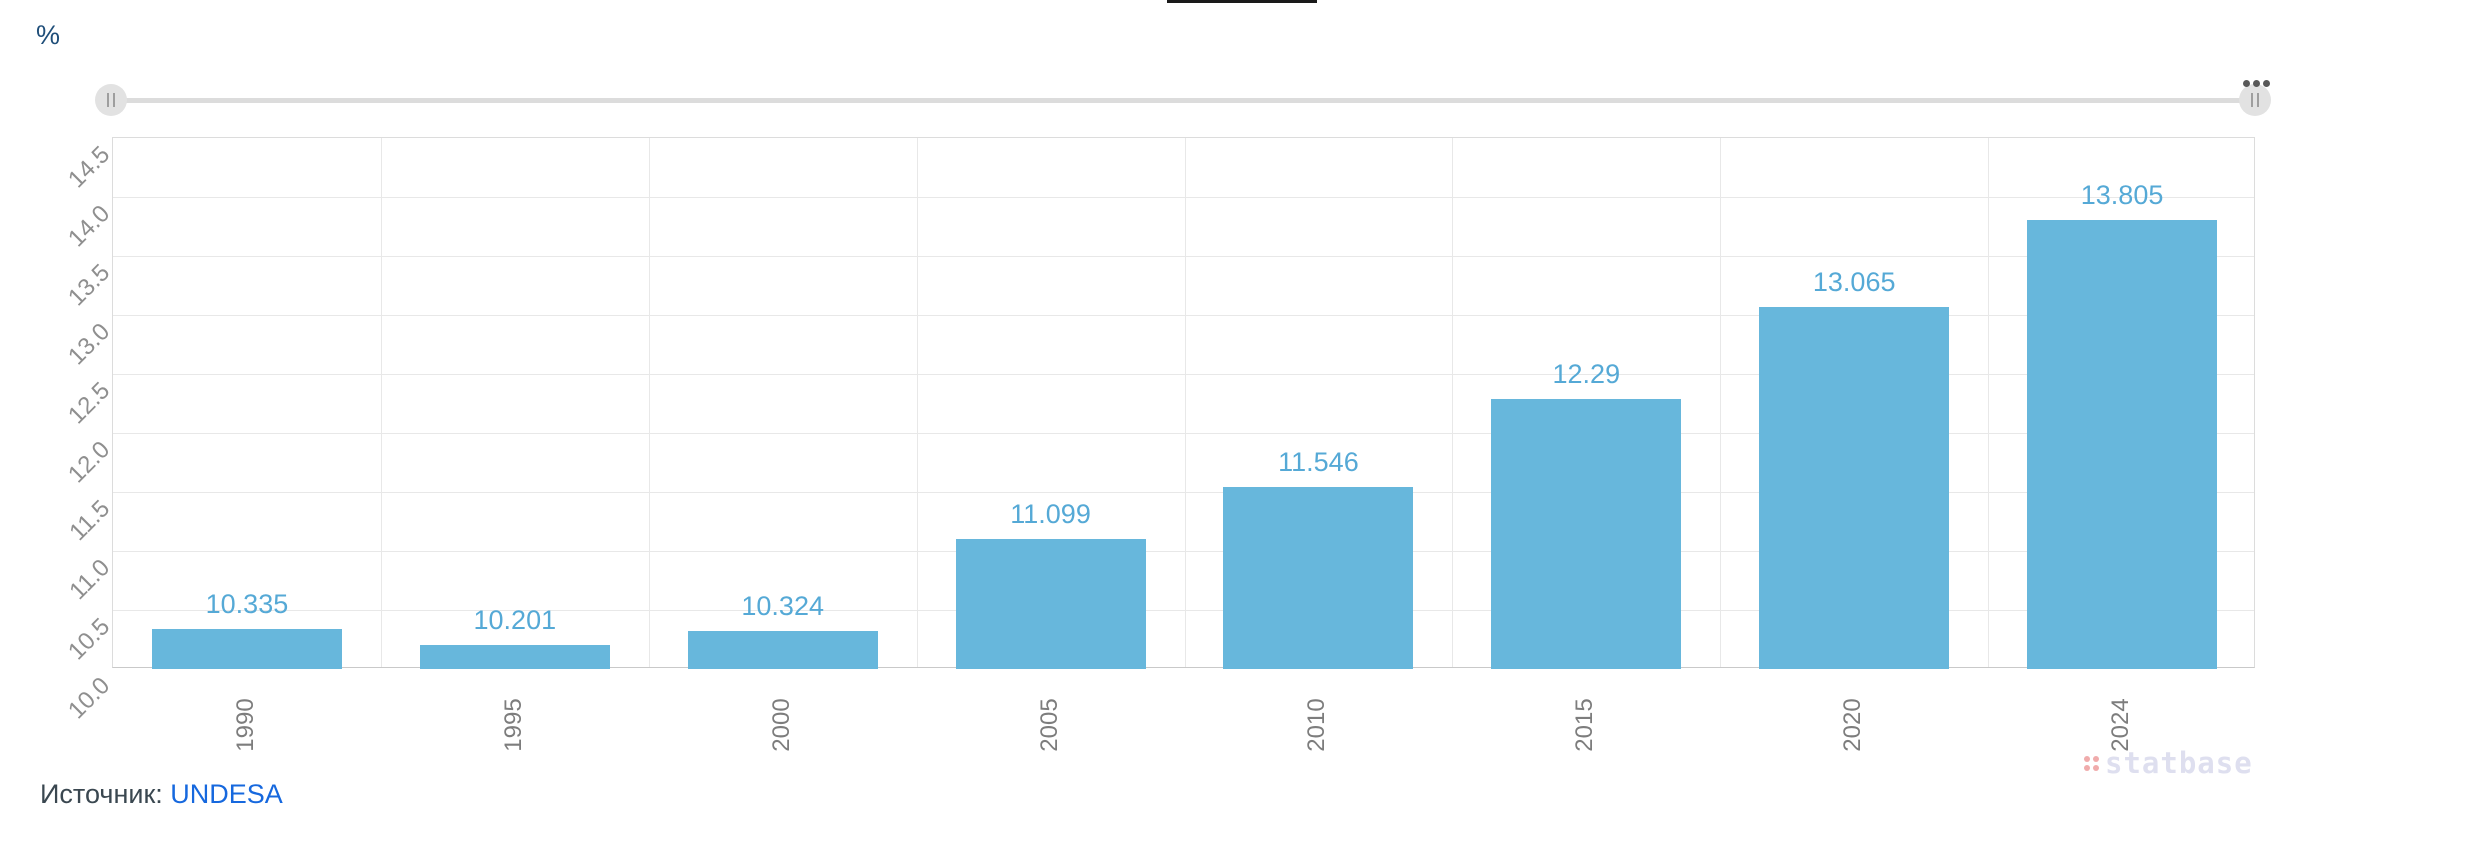 The image size is (2469, 857). Describe the element at coordinates (1853, 725) in the screenshot. I see `x-axis-tick-label: 2020` at that location.